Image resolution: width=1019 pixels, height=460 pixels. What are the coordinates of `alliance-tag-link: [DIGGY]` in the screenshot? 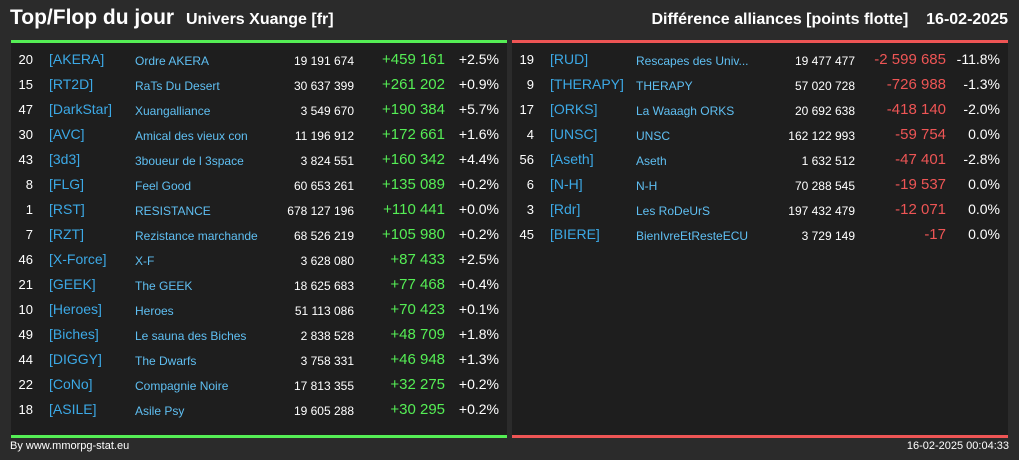 It's located at (75, 359).